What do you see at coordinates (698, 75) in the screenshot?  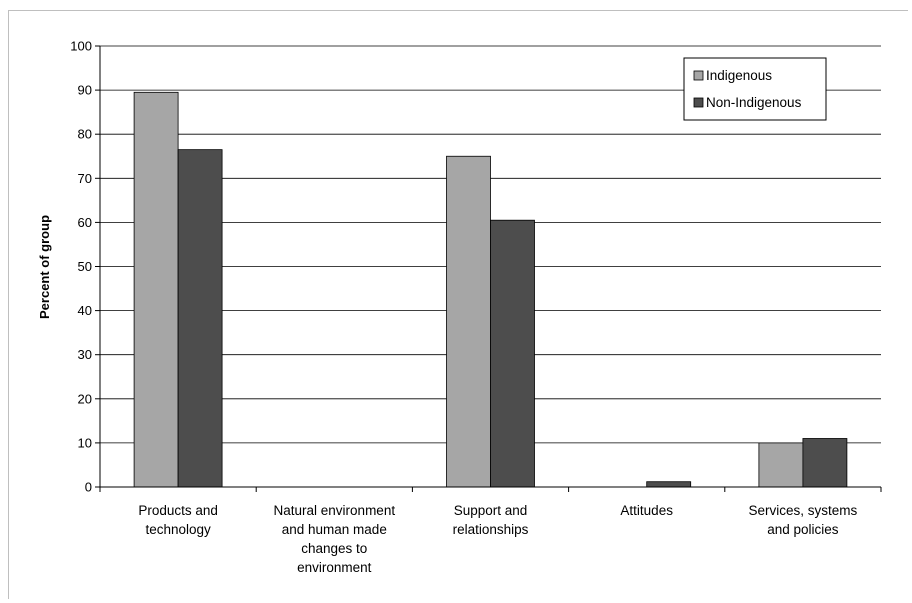 I see `legend-swatch-indigenous` at bounding box center [698, 75].